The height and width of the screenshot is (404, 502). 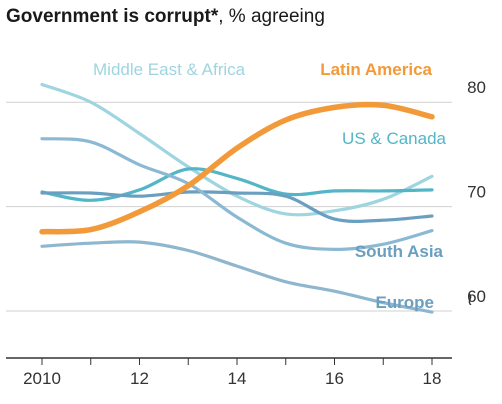 What do you see at coordinates (376, 69) in the screenshot?
I see `series-label-latin-america: Latin America` at bounding box center [376, 69].